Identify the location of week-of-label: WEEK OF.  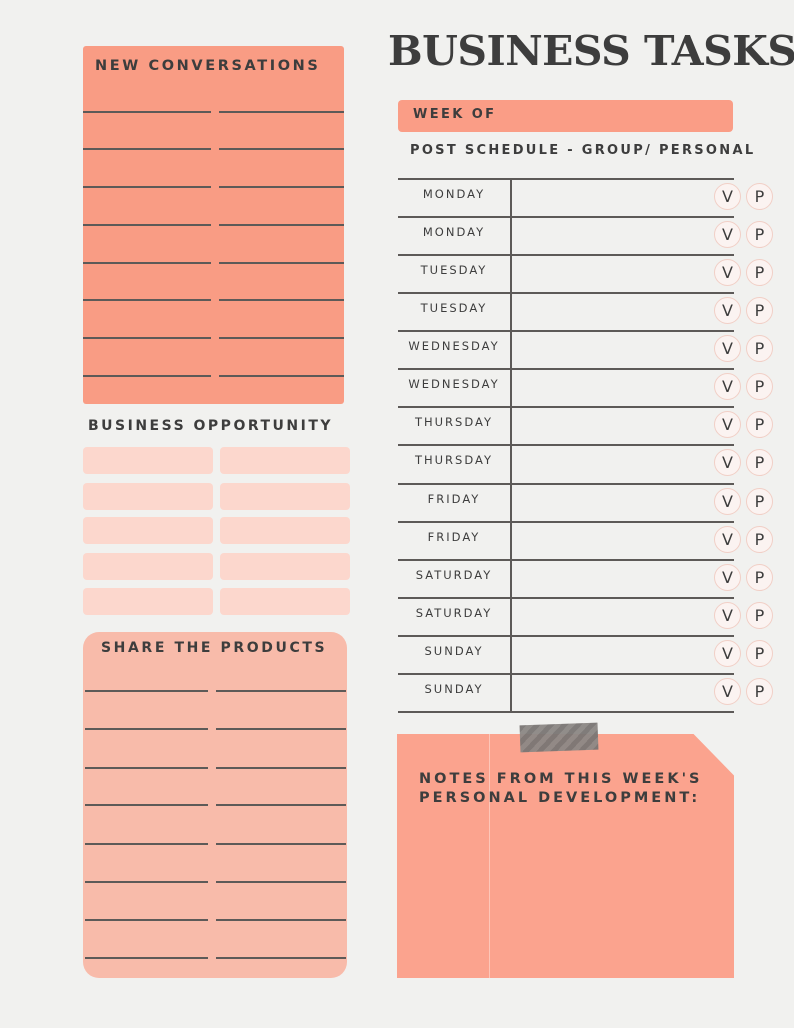
(455, 114).